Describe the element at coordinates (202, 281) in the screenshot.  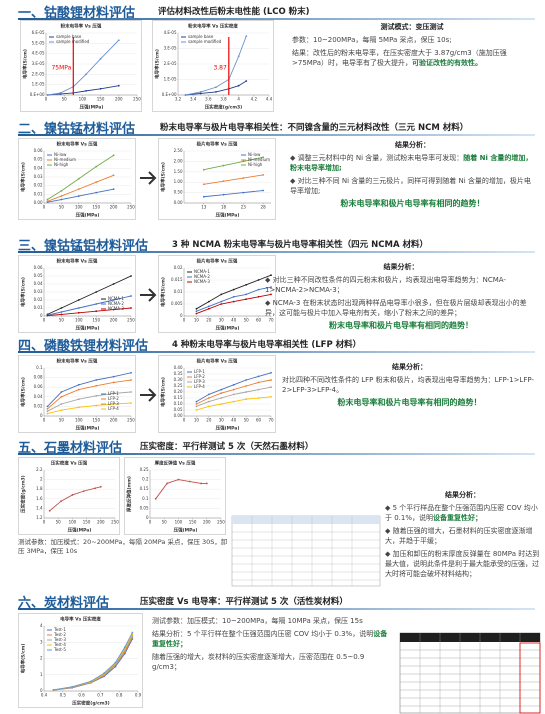
I see `legend-label: NCMA-3` at that location.